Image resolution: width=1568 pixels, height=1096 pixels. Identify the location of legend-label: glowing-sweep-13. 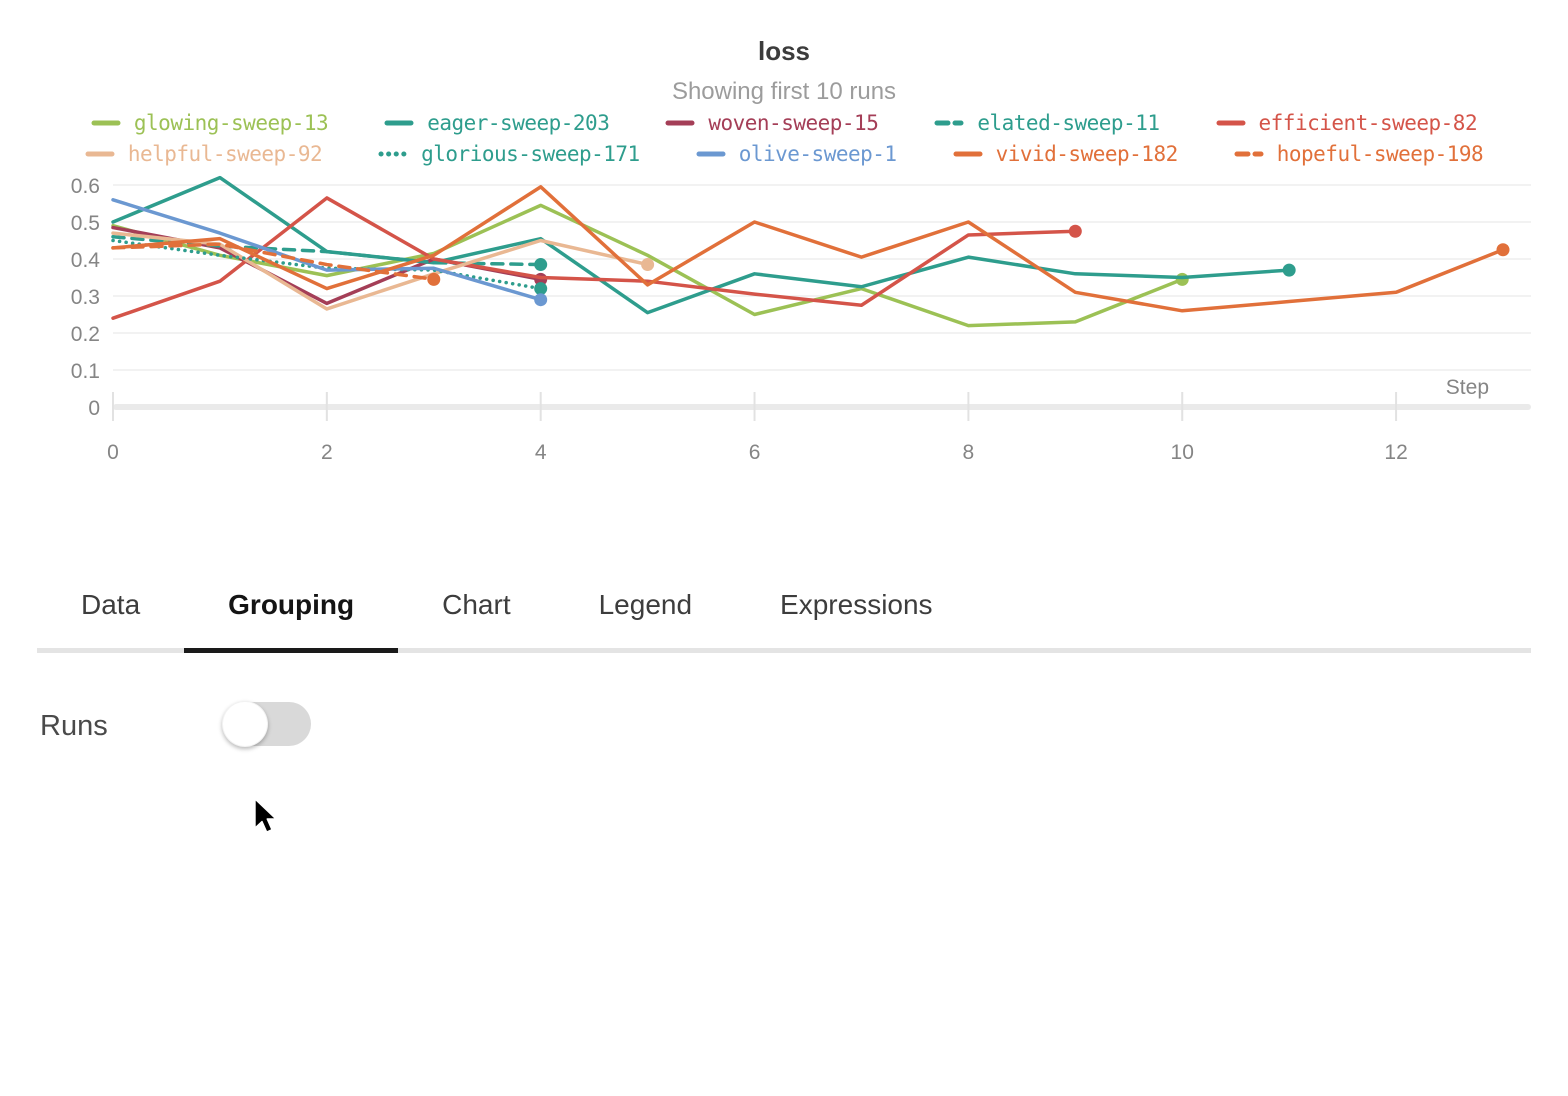
(231, 122).